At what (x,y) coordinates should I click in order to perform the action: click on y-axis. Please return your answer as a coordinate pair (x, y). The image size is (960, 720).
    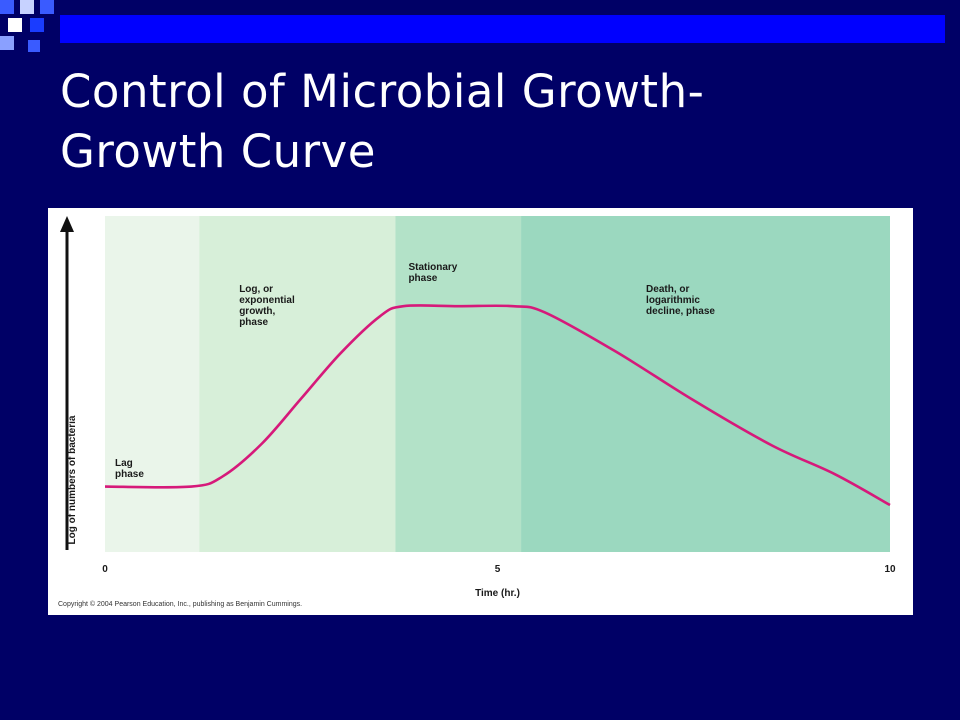
    Looking at the image, I should click on (67, 383).